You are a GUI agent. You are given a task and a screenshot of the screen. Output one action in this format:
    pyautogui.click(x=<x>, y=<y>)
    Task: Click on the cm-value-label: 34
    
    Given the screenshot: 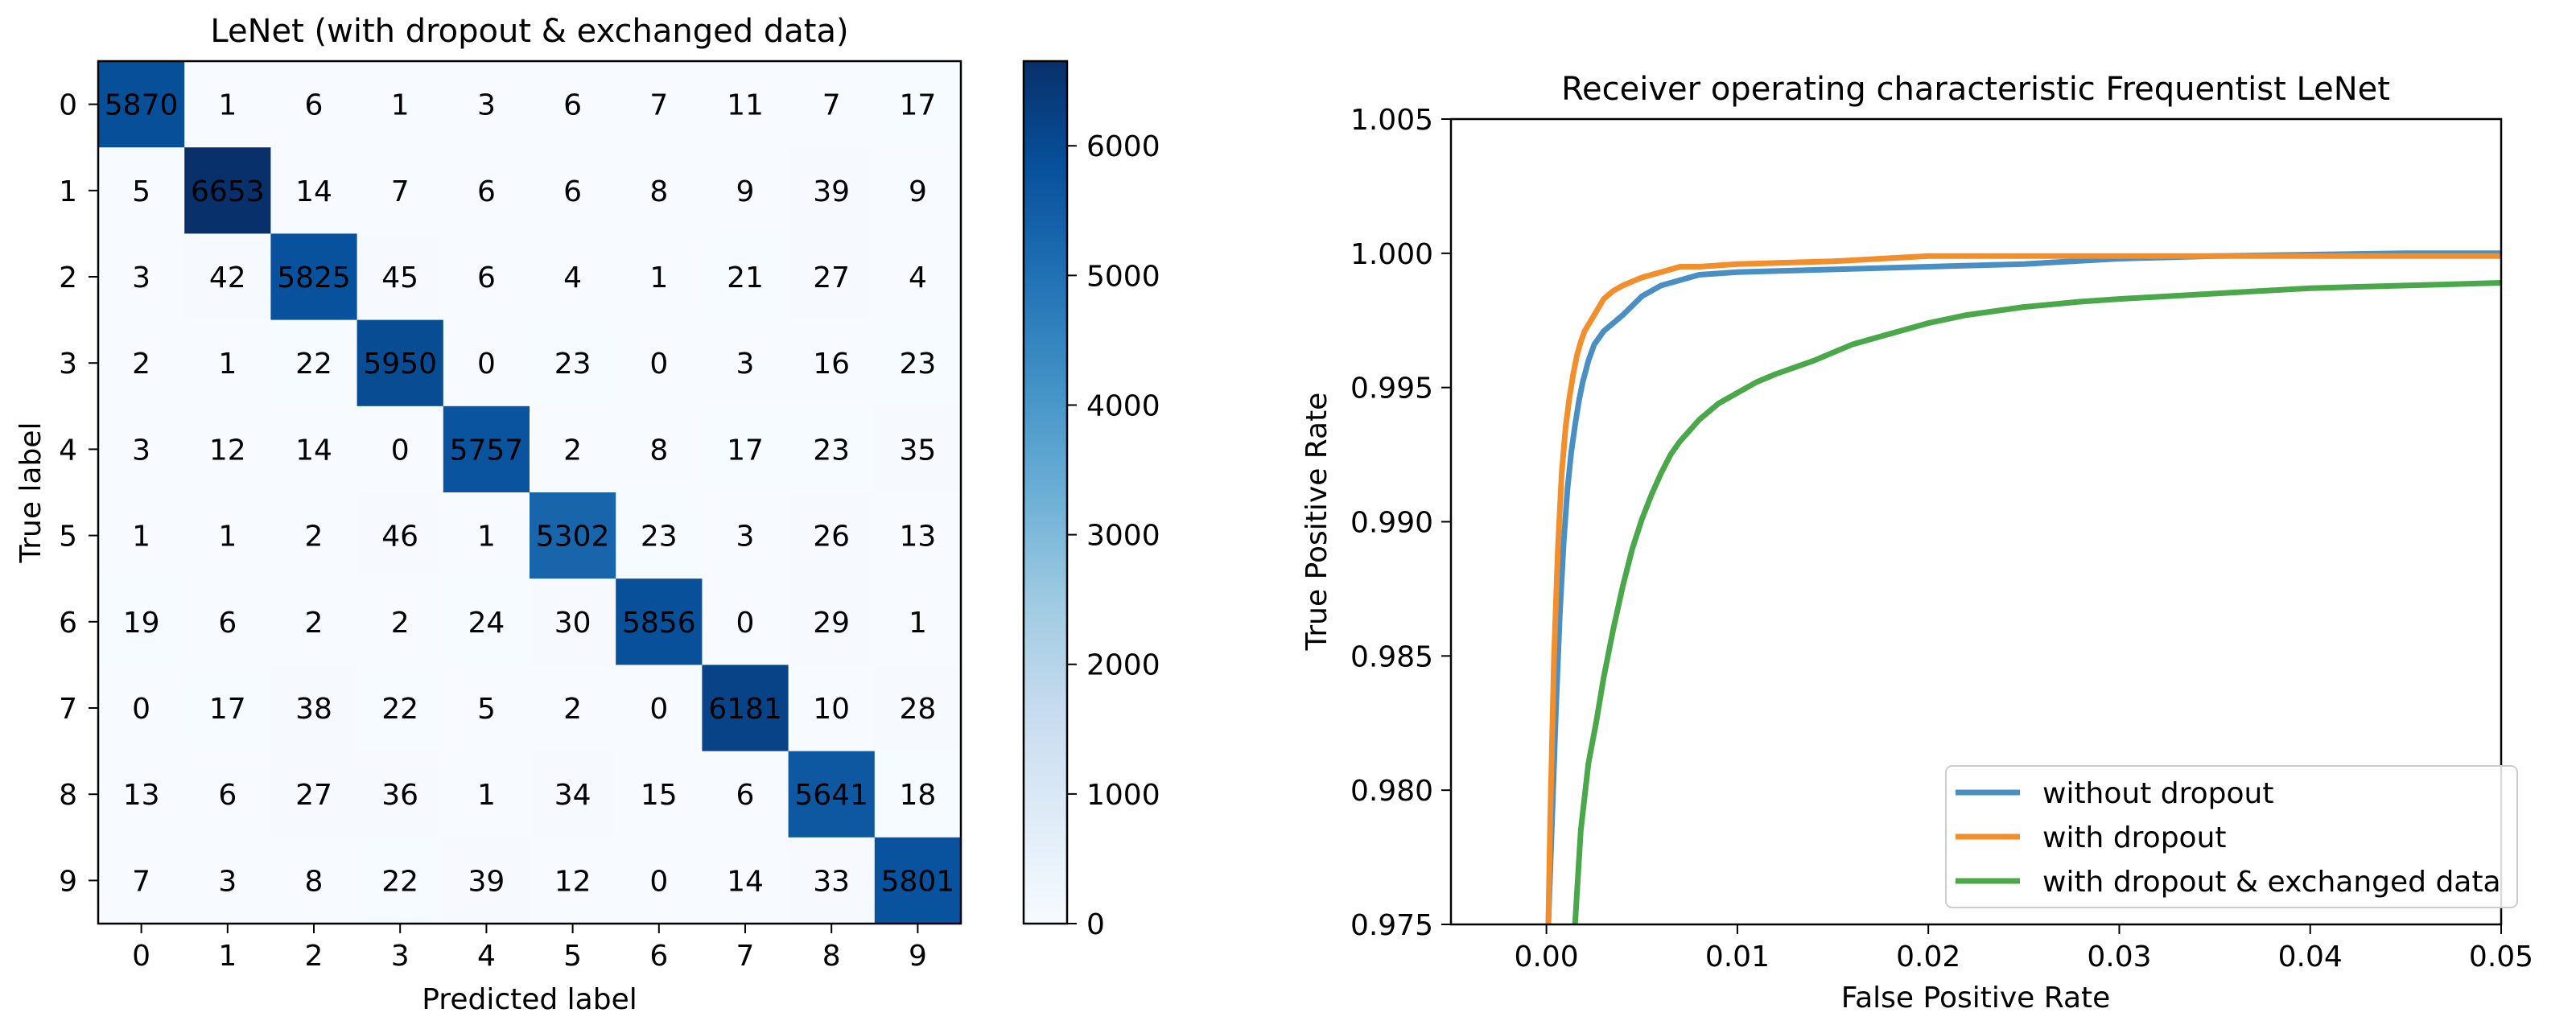 What is the action you would take?
    pyautogui.click(x=572, y=795)
    